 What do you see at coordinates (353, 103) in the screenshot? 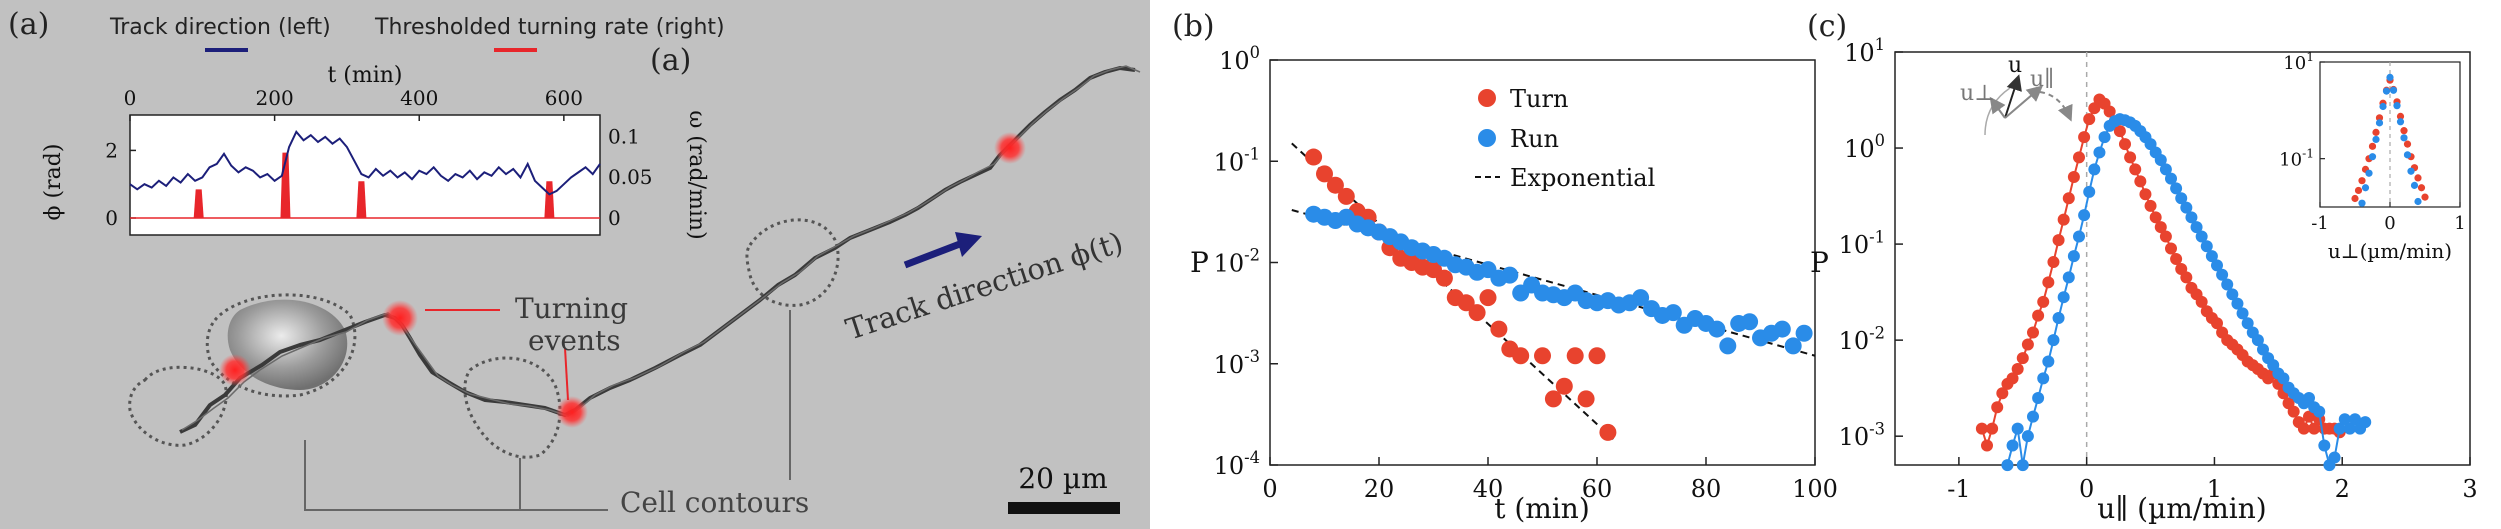
I see `inset-xticks: 0 200 400 600` at bounding box center [353, 103].